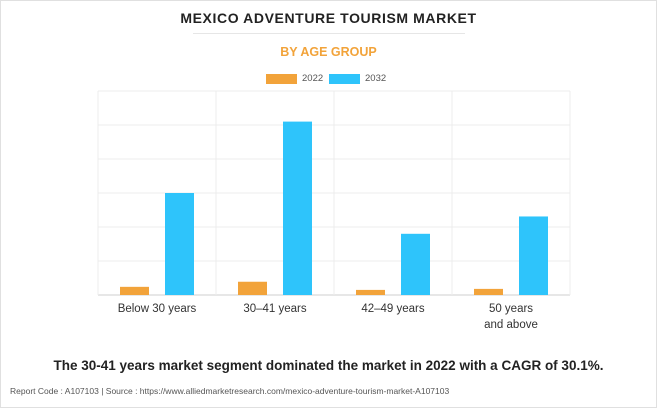 The width and height of the screenshot is (657, 408). Describe the element at coordinates (328, 52) in the screenshot. I see `chart-subtitle: BY AGE GROUP` at that location.